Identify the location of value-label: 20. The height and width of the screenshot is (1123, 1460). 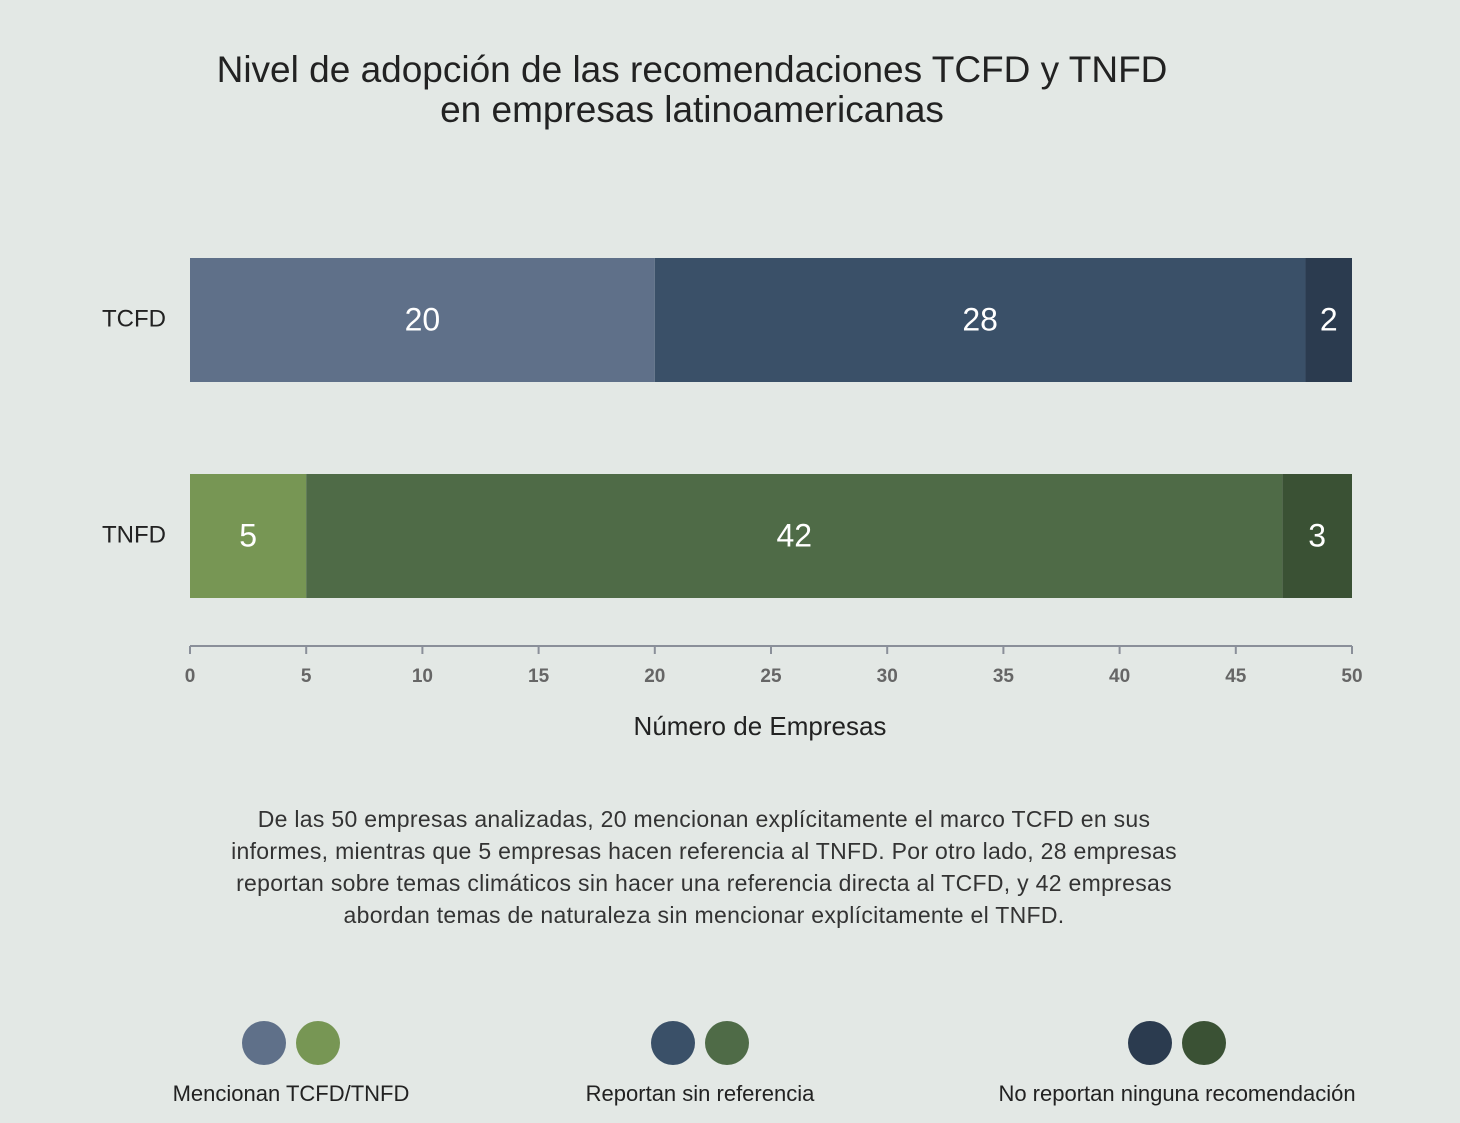
(423, 319).